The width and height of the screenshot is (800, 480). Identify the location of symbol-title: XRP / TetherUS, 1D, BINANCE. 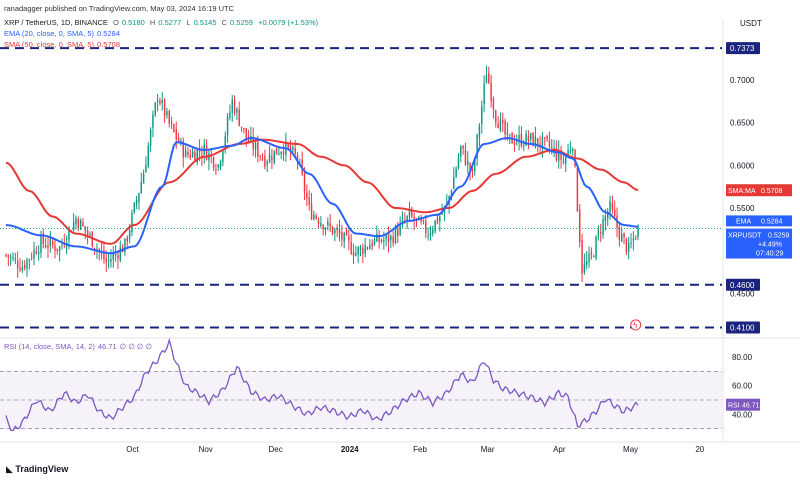
(56, 22).